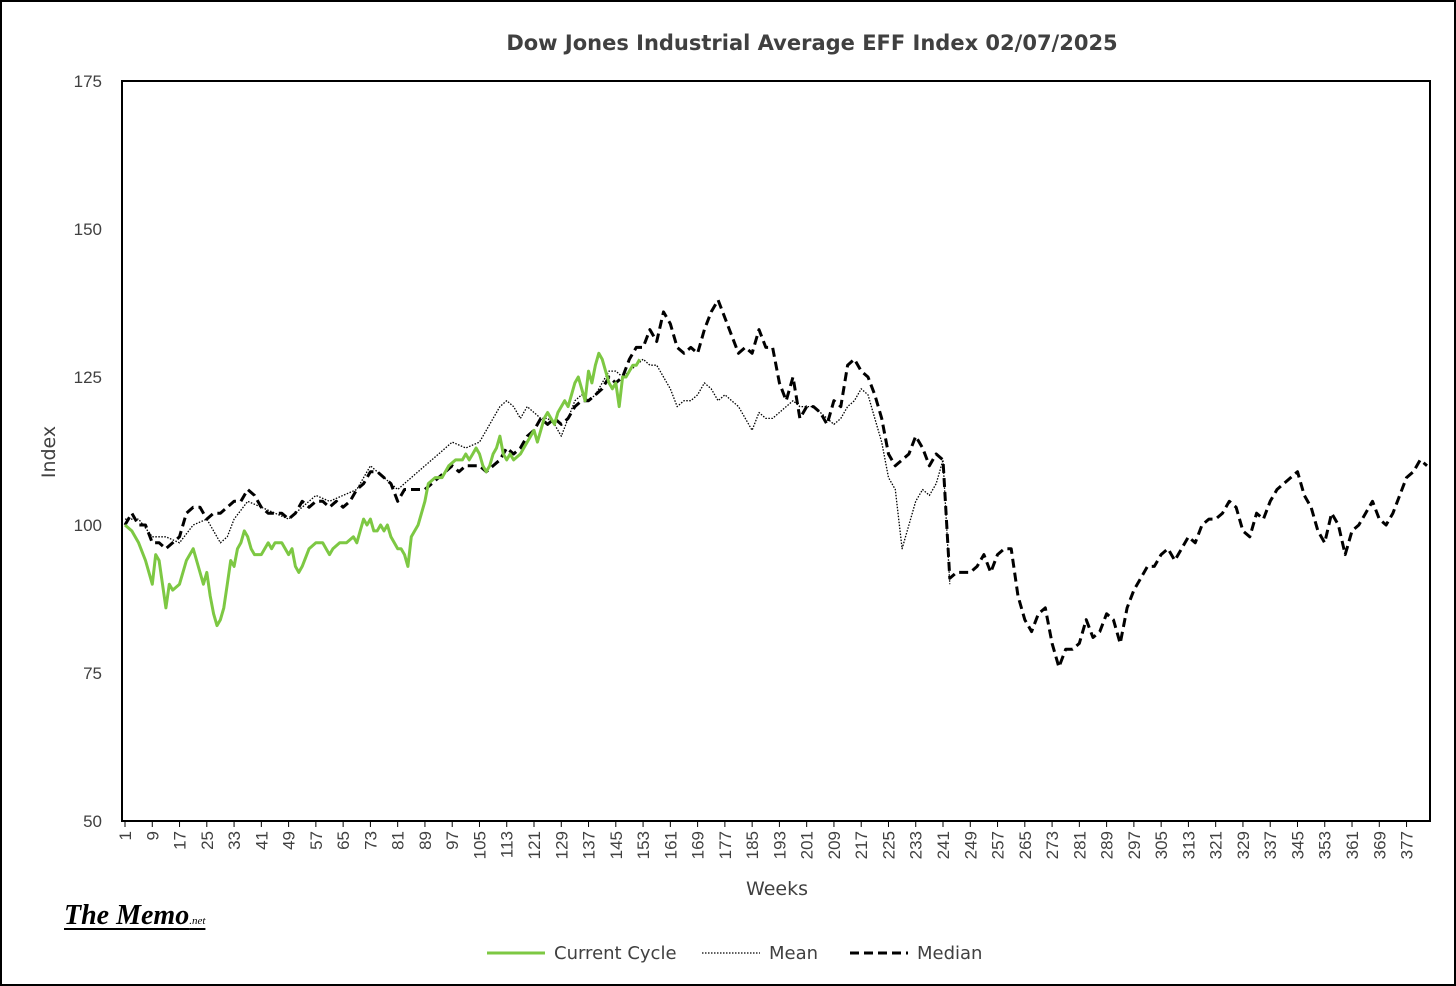 The width and height of the screenshot is (1456, 986). I want to click on x-tick-label: 137, so click(589, 845).